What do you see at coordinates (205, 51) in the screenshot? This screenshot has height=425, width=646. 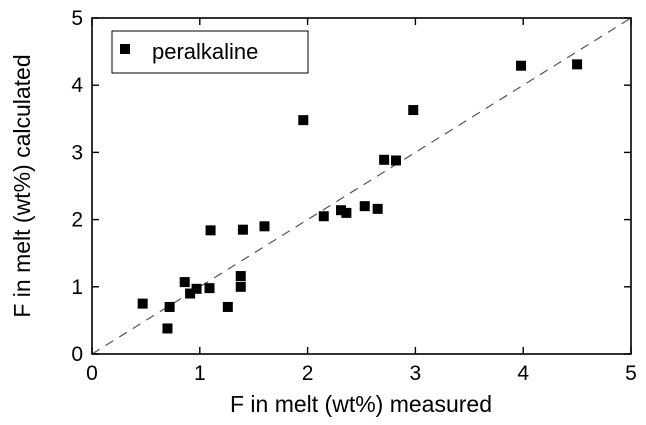 I see `legend-label: peralkaline` at bounding box center [205, 51].